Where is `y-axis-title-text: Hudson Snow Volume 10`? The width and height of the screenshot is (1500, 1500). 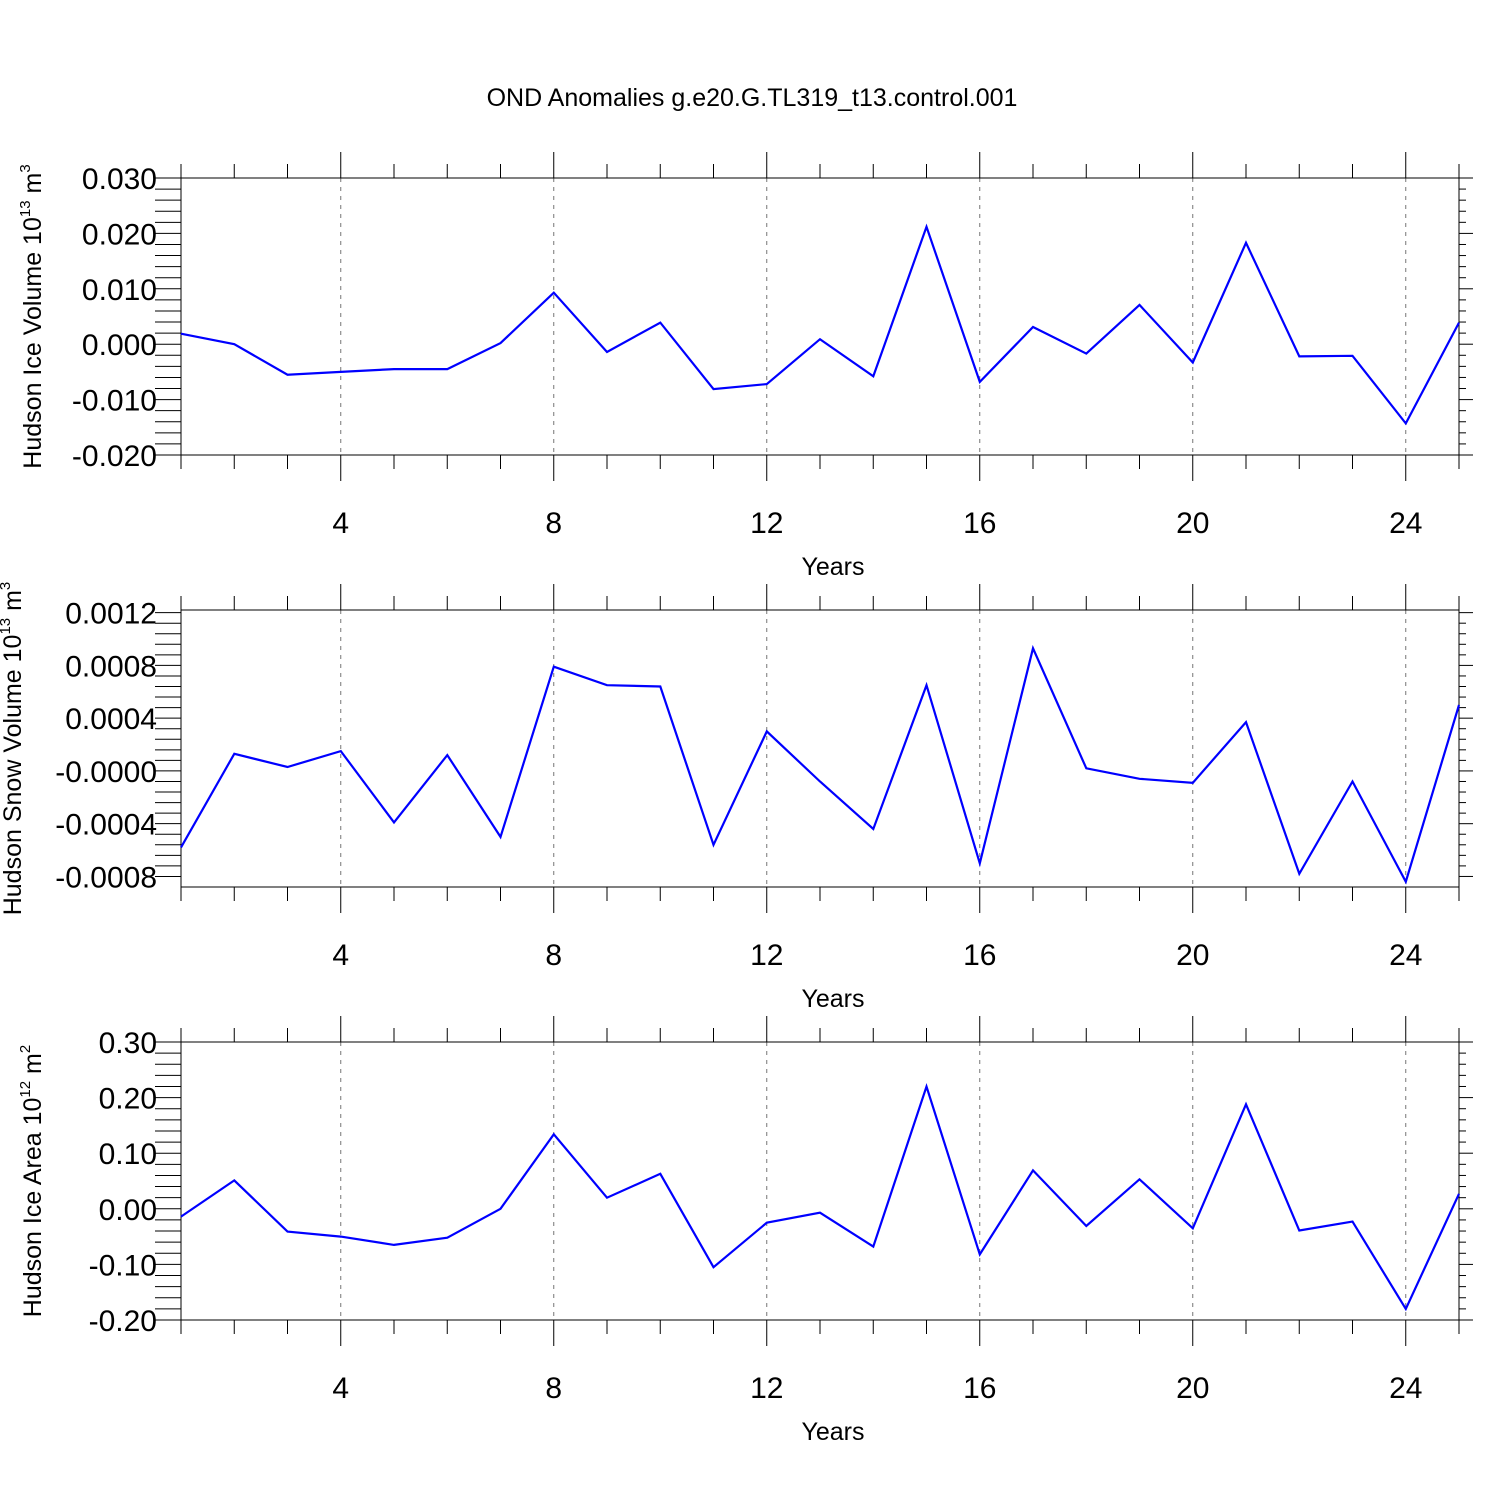 y-axis-title-text: Hudson Snow Volume 10 is located at coordinates (13, 775).